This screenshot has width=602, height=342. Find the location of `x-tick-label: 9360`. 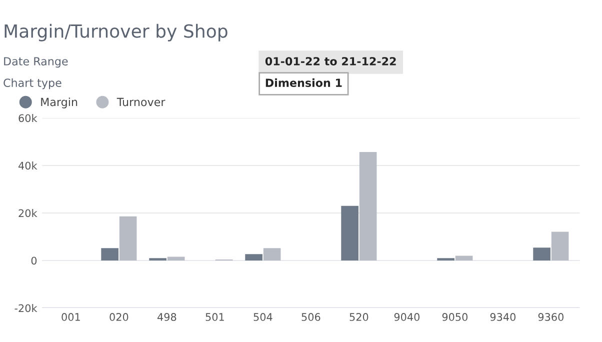

x-tick-label: 9360 is located at coordinates (551, 317).